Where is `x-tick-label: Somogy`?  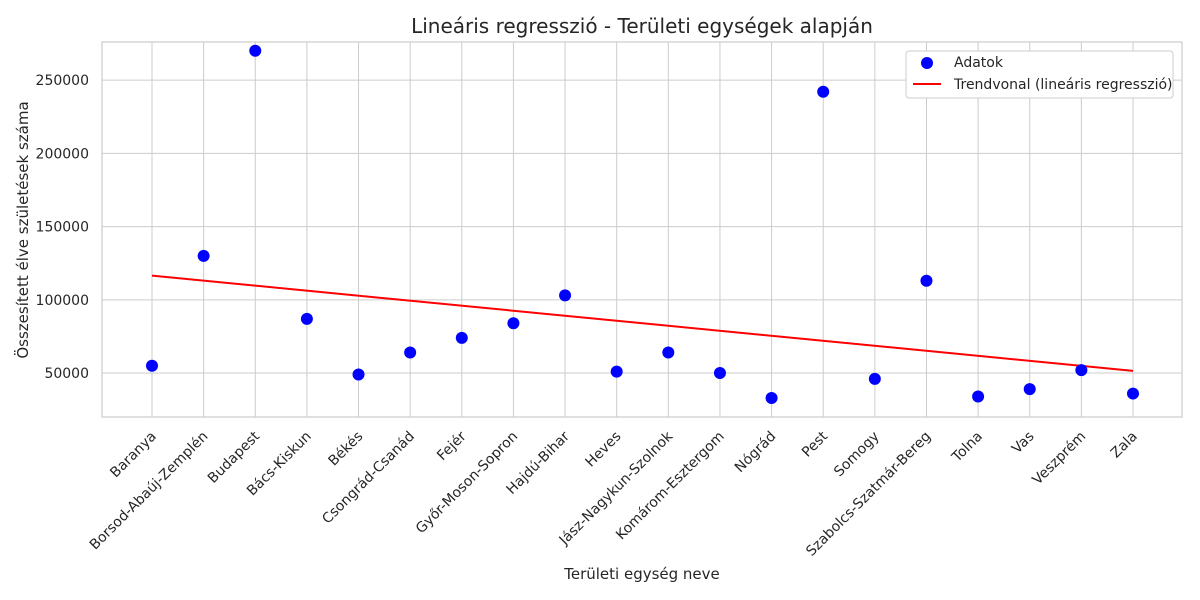
x-tick-label: Somogy is located at coordinates (856, 454).